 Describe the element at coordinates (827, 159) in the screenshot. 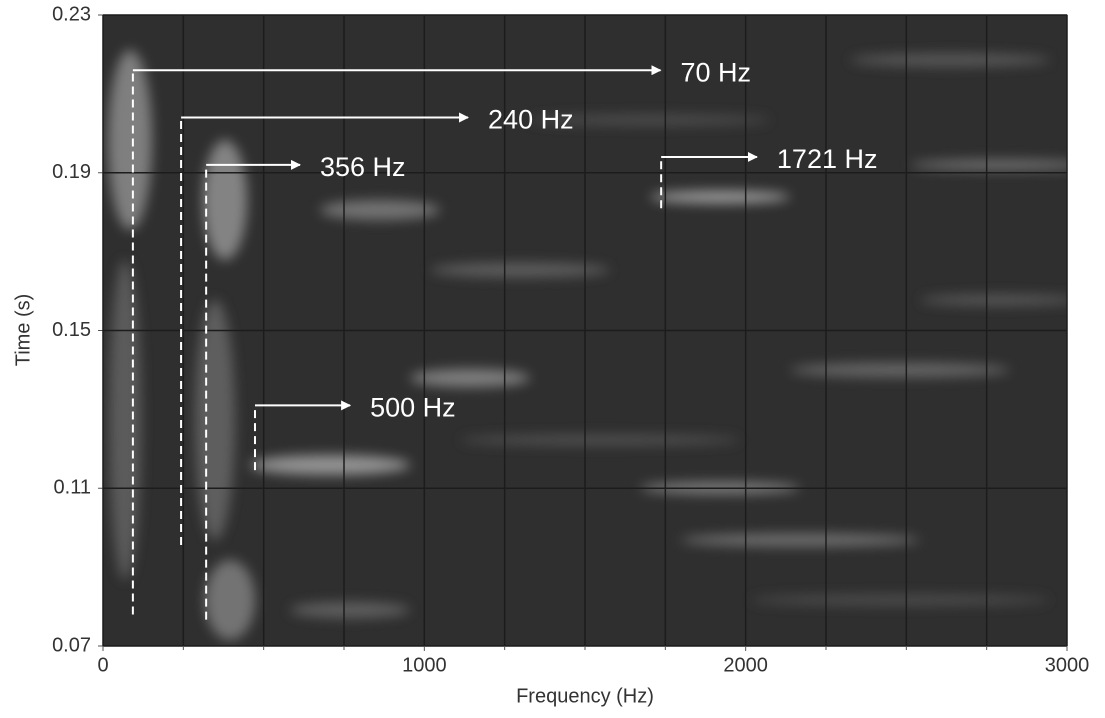

I see `annotation-label: 1721 Hz` at that location.